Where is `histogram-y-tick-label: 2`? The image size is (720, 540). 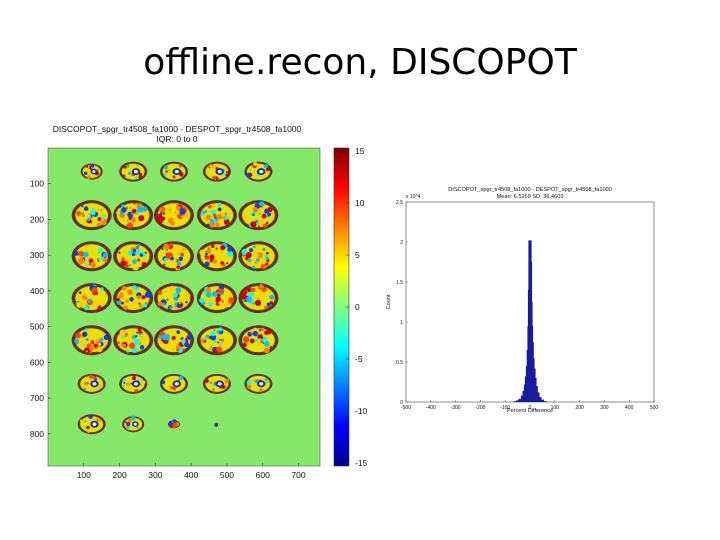
histogram-y-tick-label: 2 is located at coordinates (401, 243).